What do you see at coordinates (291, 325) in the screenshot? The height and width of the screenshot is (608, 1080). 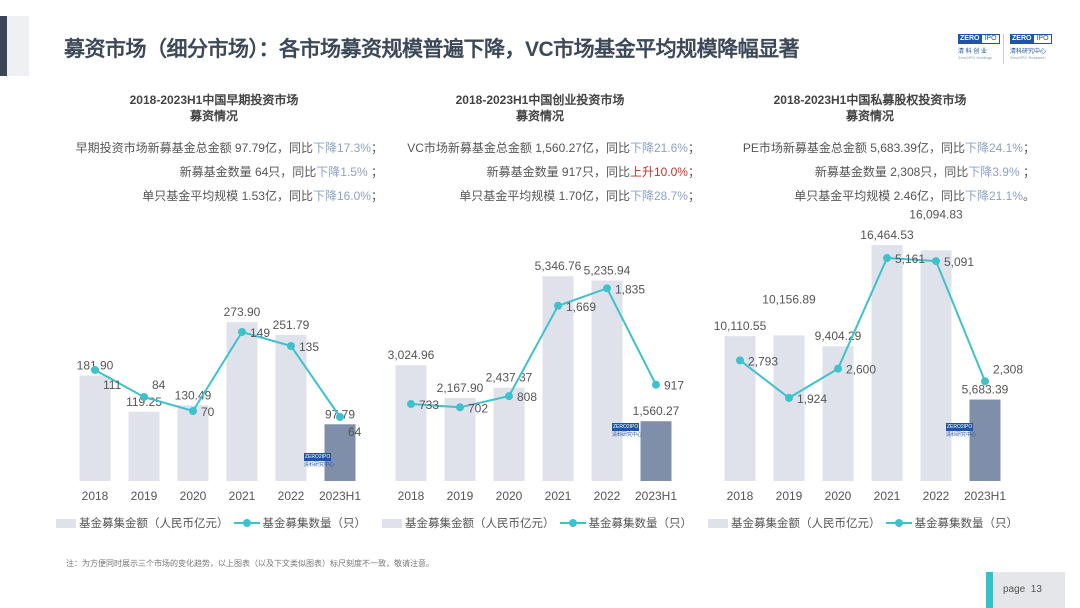 I see `bar-value-label: 251.79` at bounding box center [291, 325].